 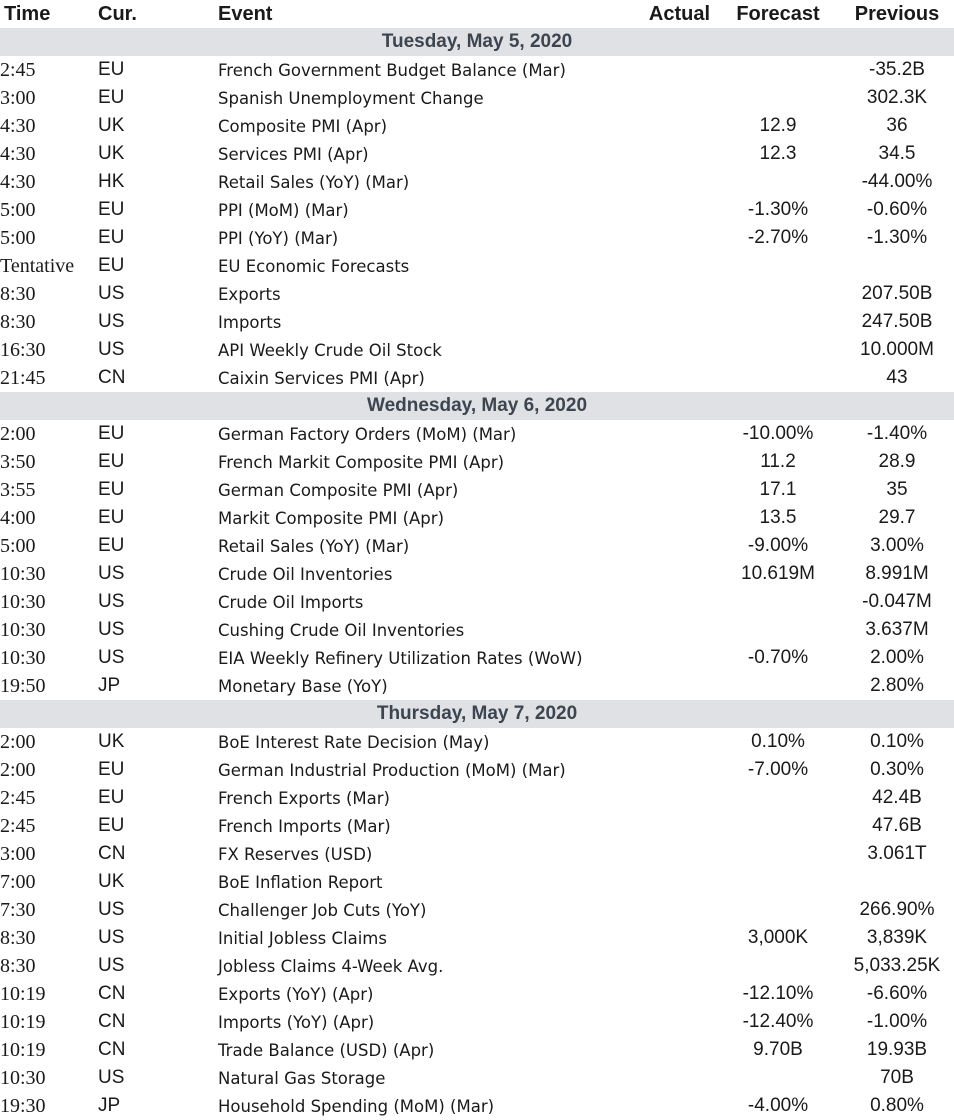 What do you see at coordinates (18, 97) in the screenshot?
I see `time-cell: 3:00` at bounding box center [18, 97].